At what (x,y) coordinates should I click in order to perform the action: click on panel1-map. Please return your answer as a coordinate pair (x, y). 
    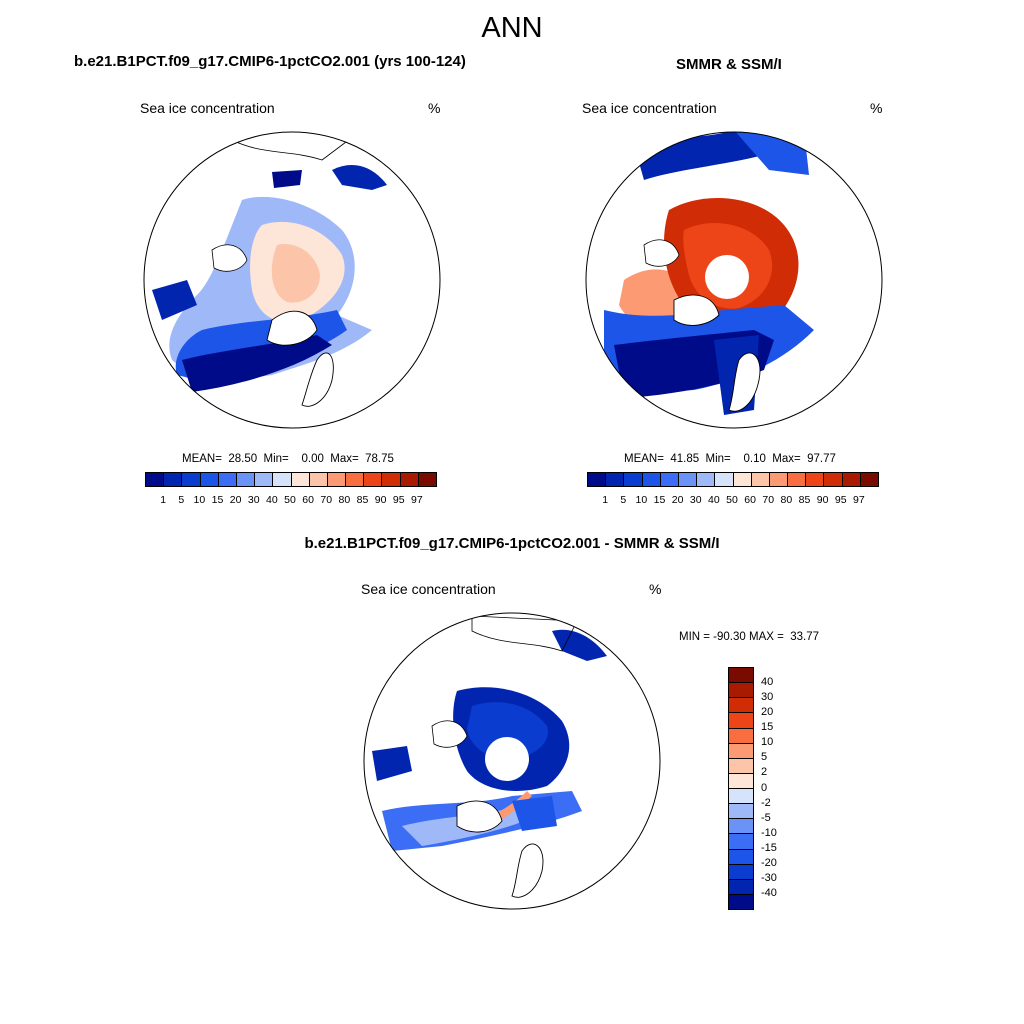
    Looking at the image, I should click on (292, 280).